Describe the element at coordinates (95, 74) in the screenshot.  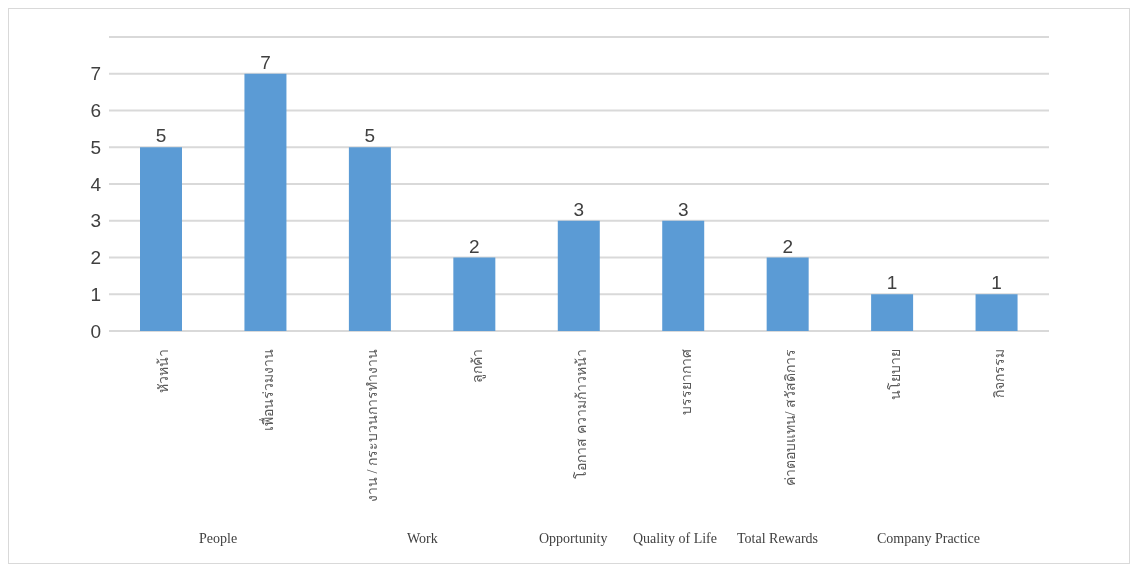
I see `y-tick-label: 7` at that location.